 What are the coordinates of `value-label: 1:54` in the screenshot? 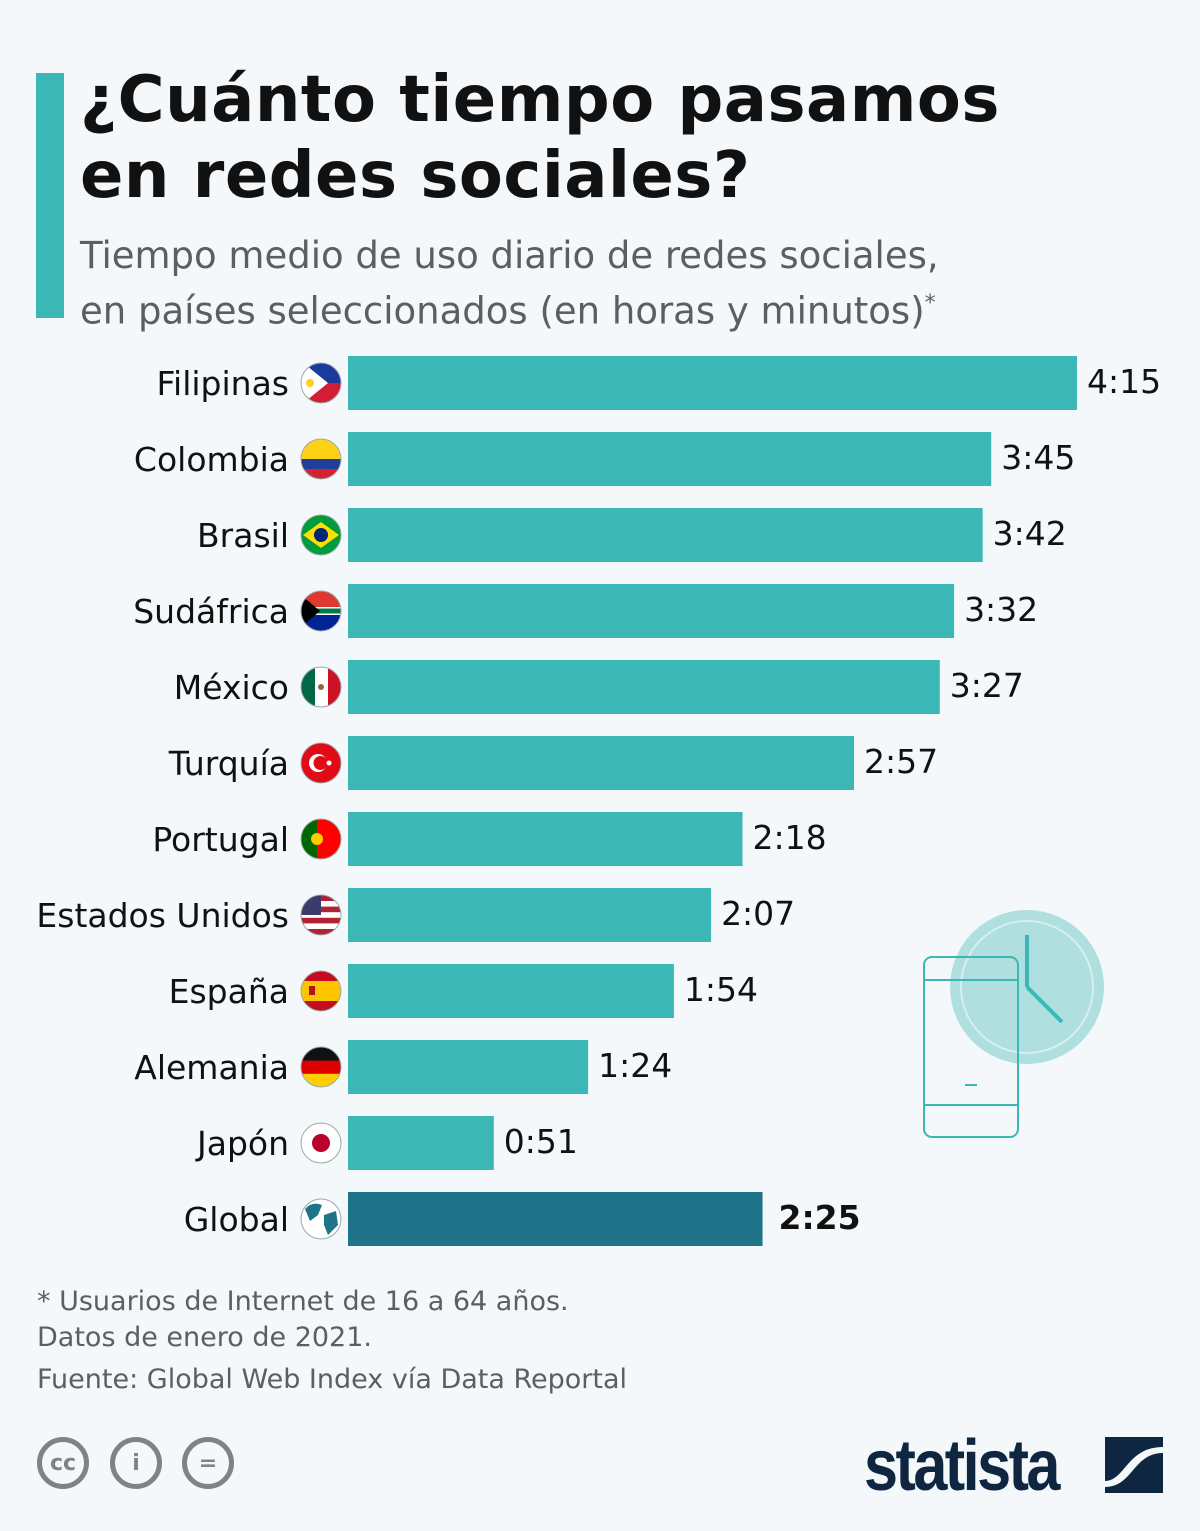 It's located at (721, 989).